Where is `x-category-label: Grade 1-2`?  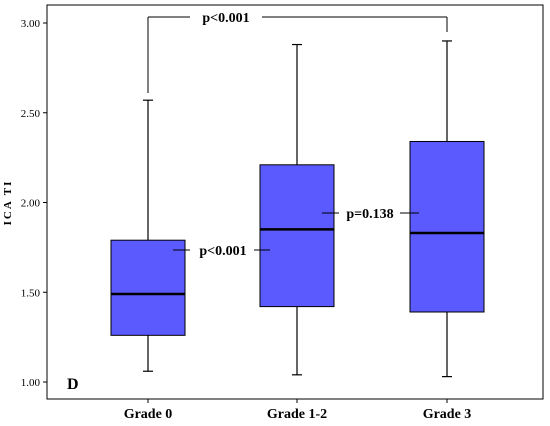 x-category-label: Grade 1-2 is located at coordinates (297, 414).